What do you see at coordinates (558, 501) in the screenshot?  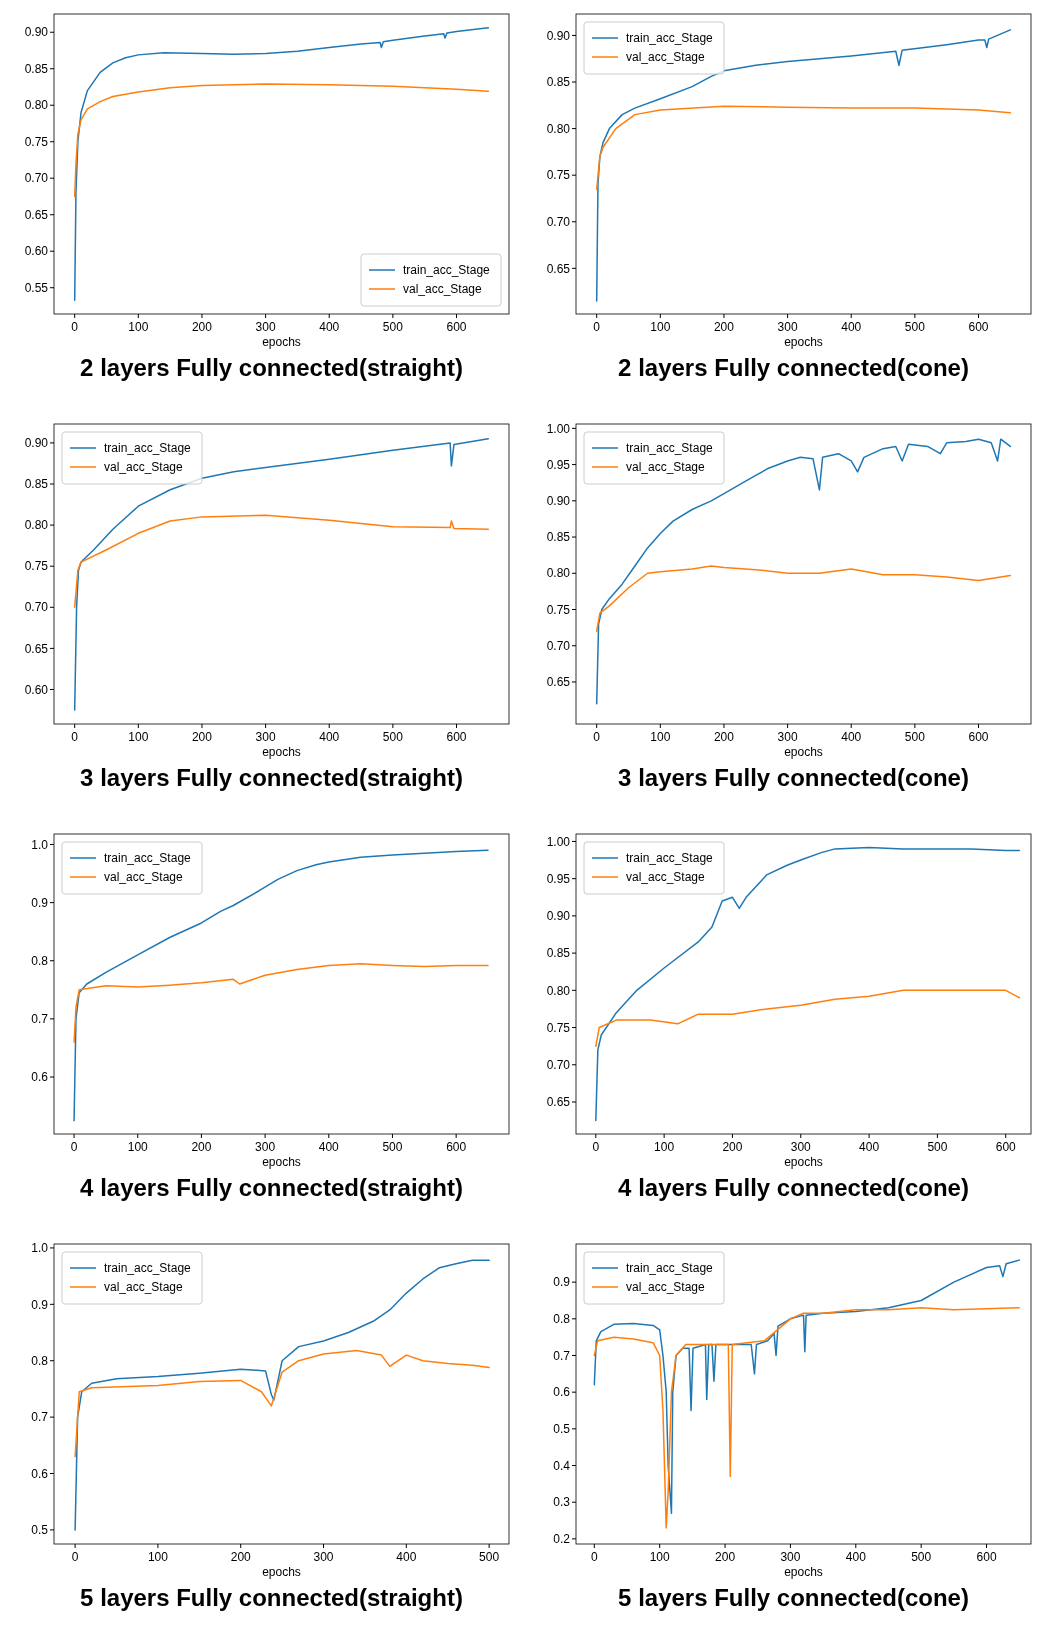 I see `y-tick-label: 0.90` at bounding box center [558, 501].